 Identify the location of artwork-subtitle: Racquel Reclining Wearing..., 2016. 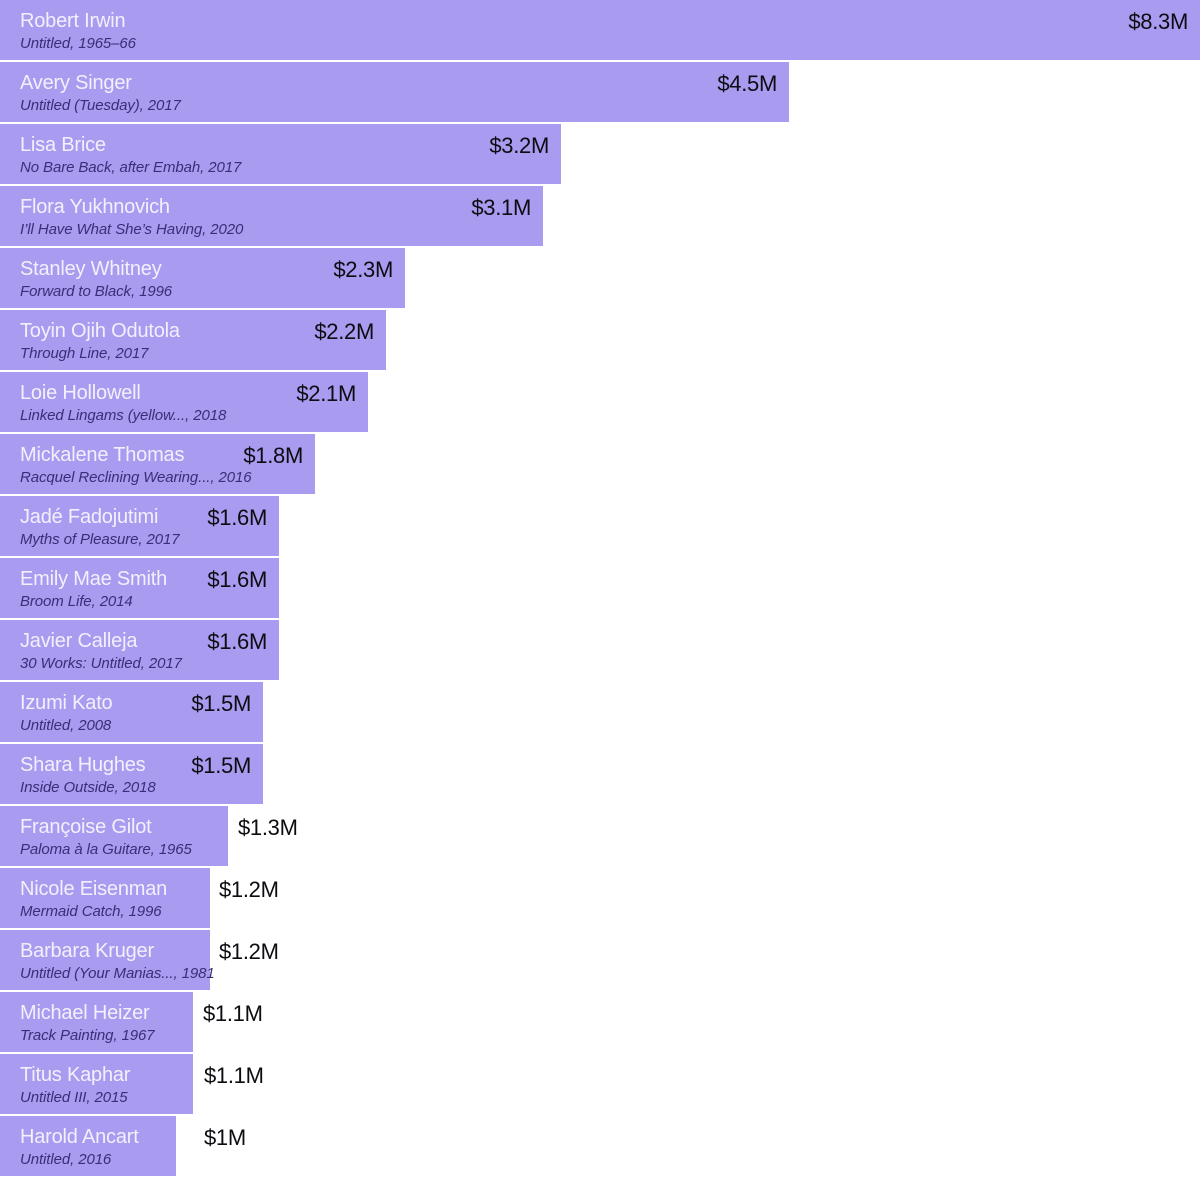
(136, 477).